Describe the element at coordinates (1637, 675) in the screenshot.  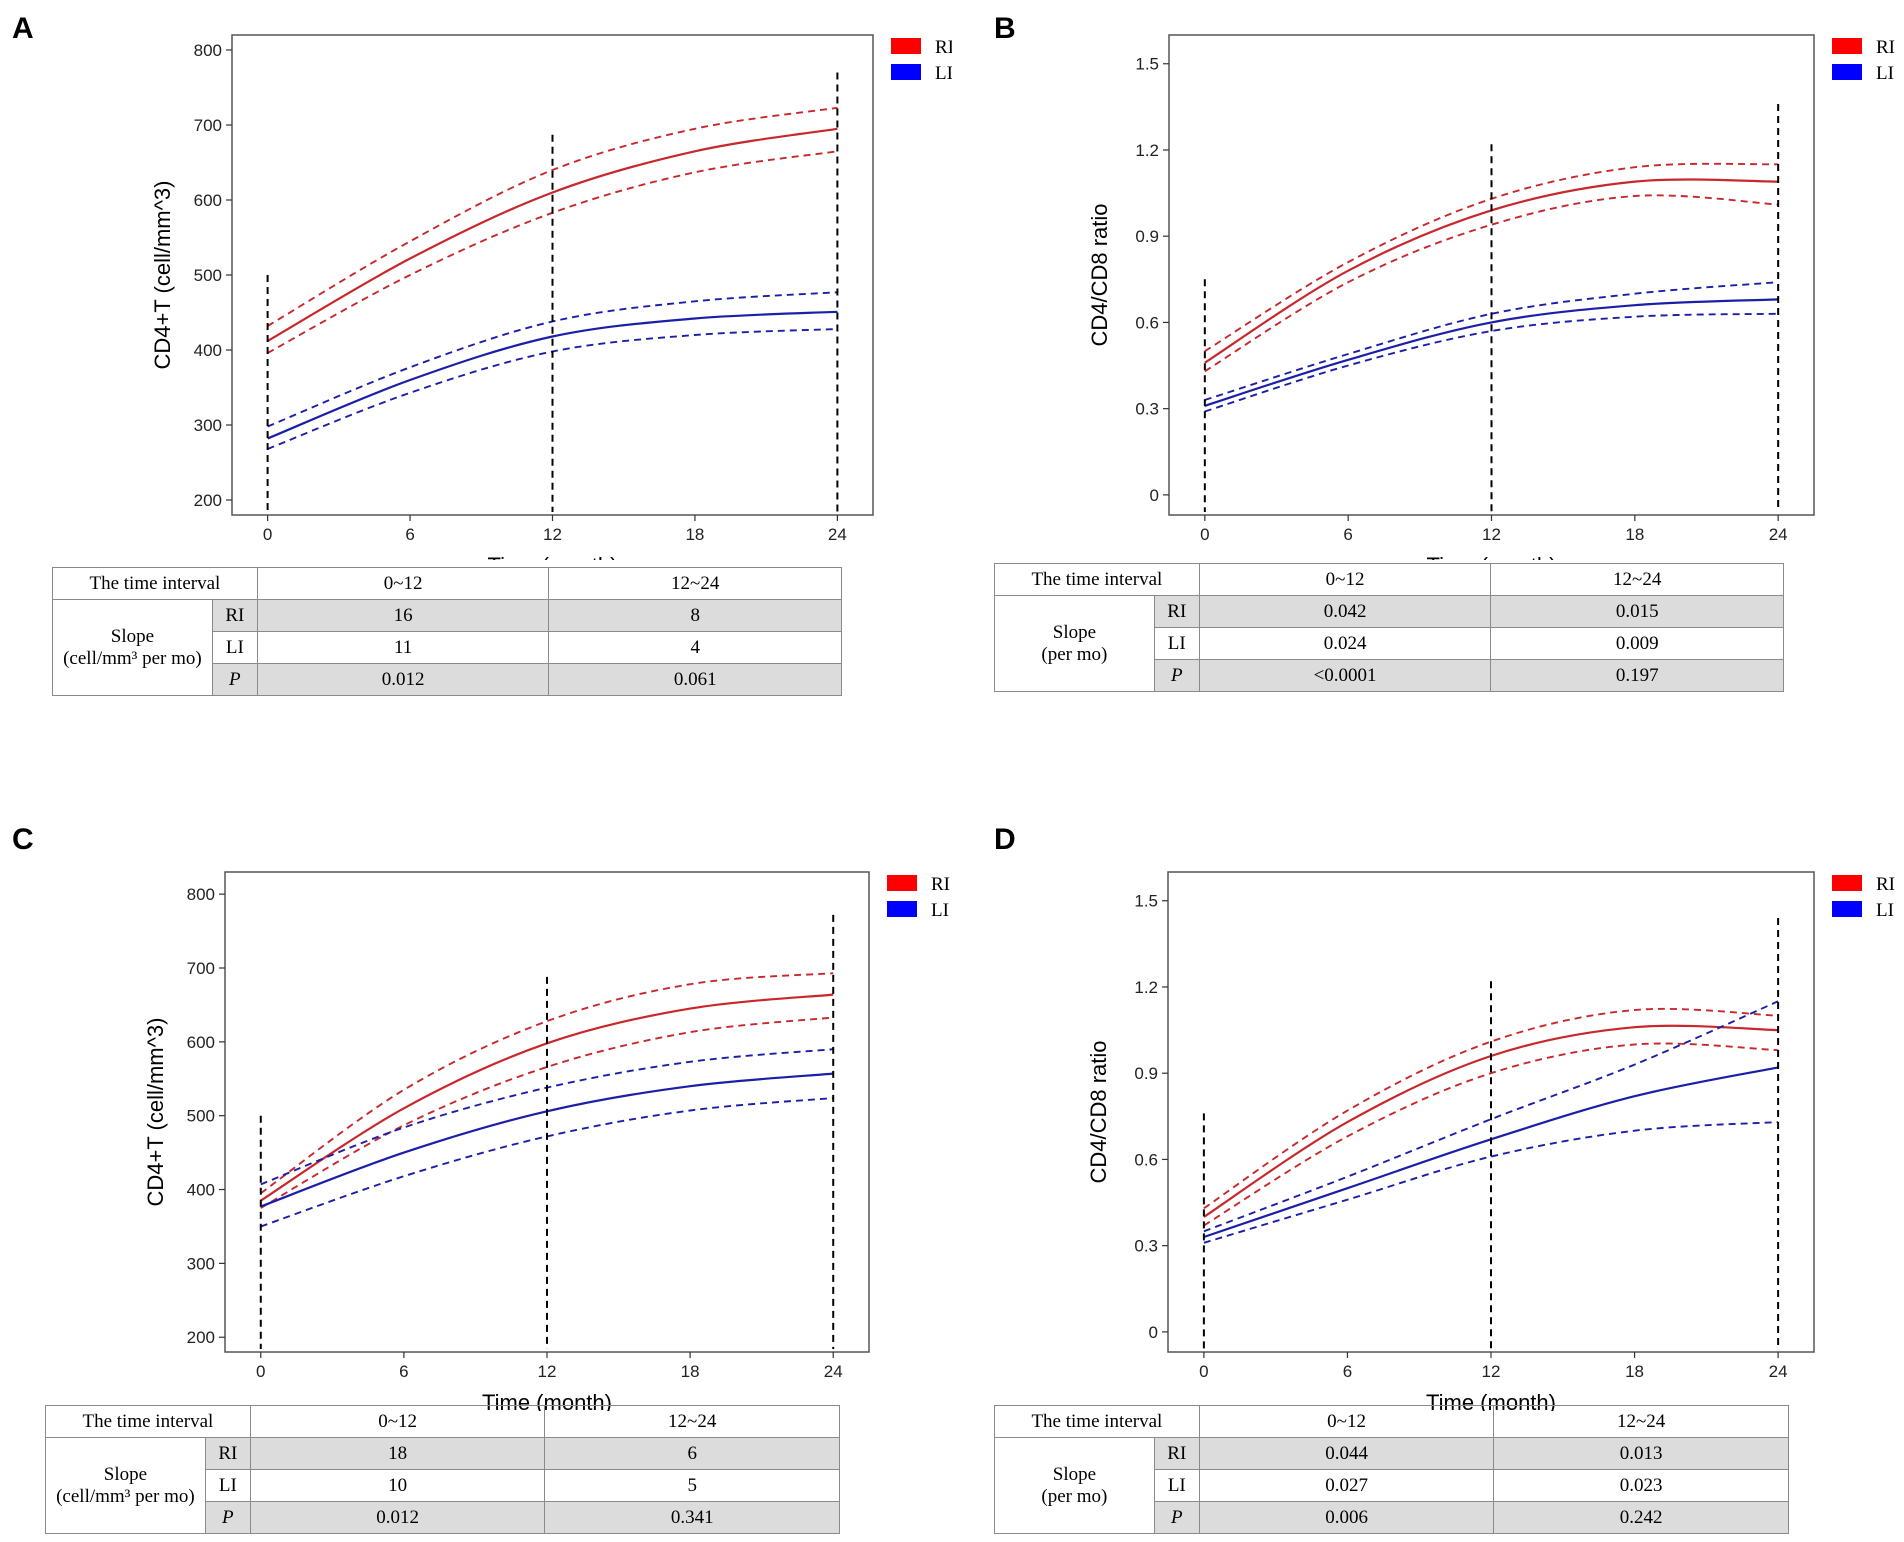
I see `value-cell: 0.197` at that location.